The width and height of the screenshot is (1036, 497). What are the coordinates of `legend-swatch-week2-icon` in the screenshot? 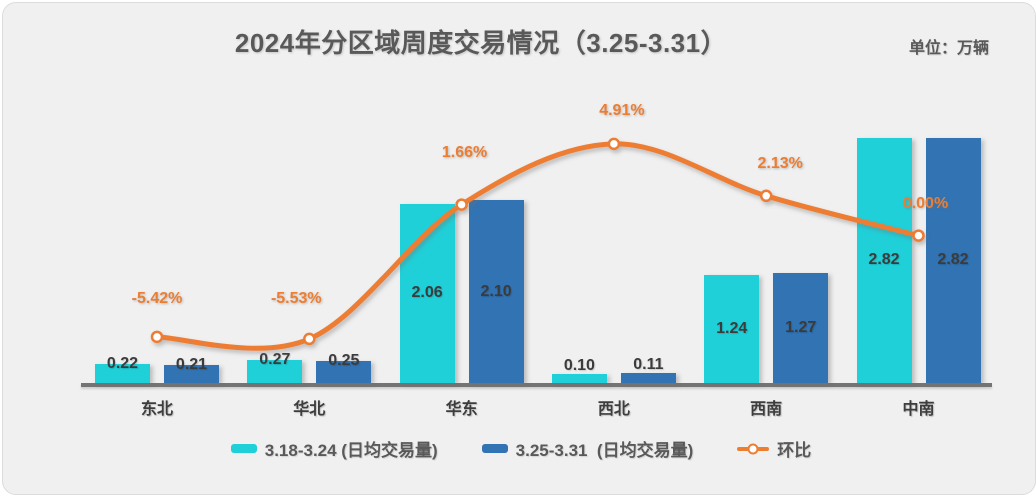 It's located at (494, 448).